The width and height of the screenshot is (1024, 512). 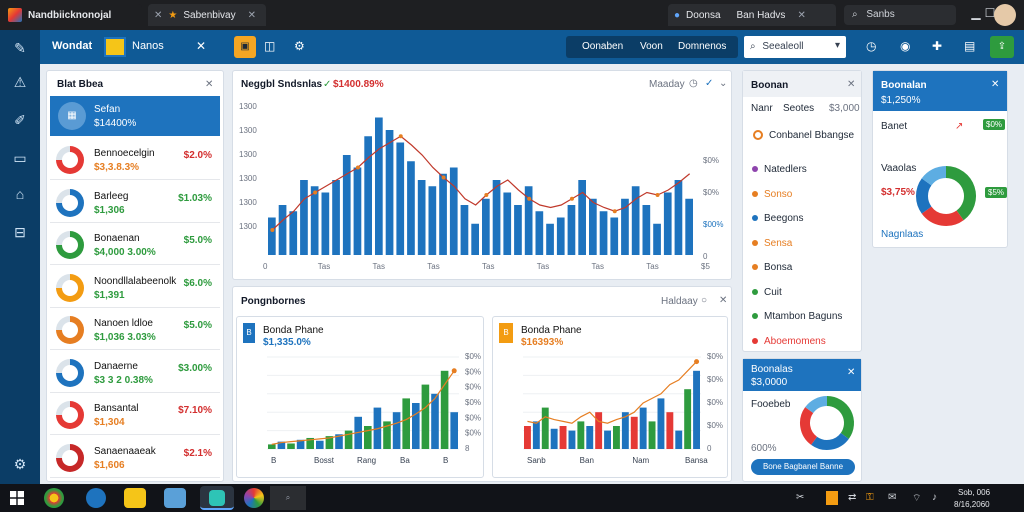 What do you see at coordinates (804, 343) in the screenshot?
I see `right-list-item: Aboemomens` at bounding box center [804, 343].